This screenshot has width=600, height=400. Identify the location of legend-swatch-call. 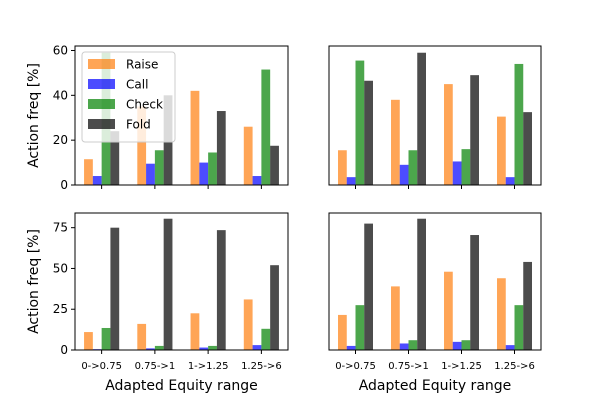
(101, 84).